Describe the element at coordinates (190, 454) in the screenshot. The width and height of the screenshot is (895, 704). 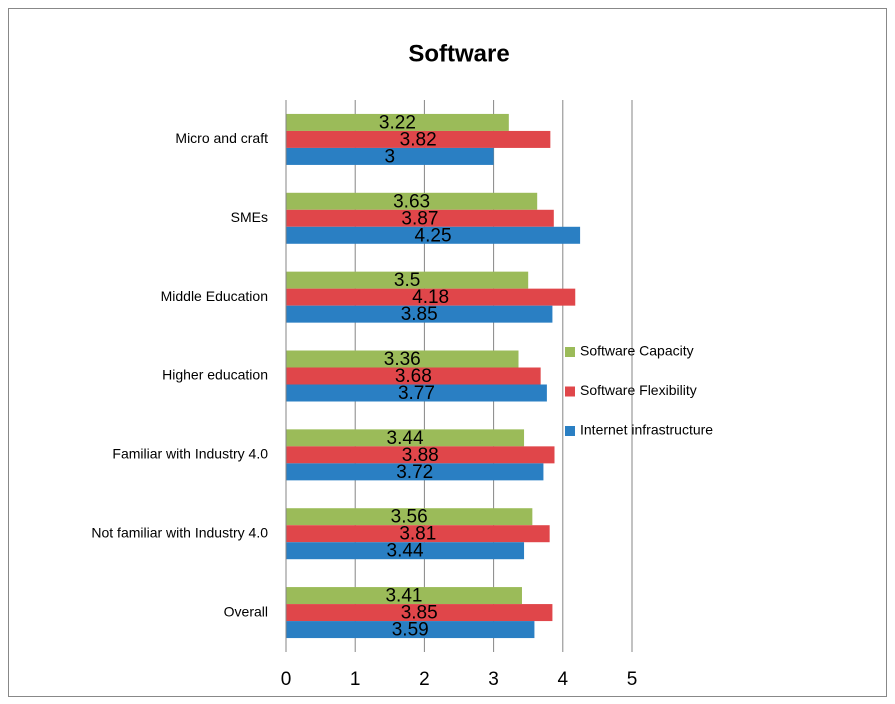
I see `y-tick-label: Familiar with Industry 4.0` at that location.